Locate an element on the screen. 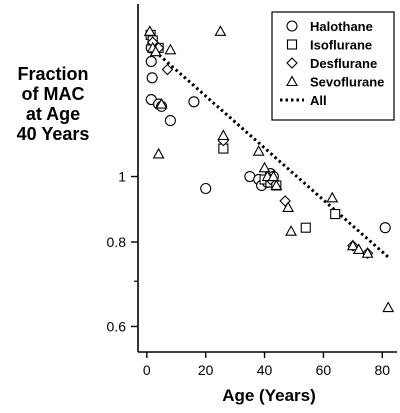 Image resolution: width=400 pixels, height=413 pixels. legend-swatch-halothane is located at coordinates (292, 26).